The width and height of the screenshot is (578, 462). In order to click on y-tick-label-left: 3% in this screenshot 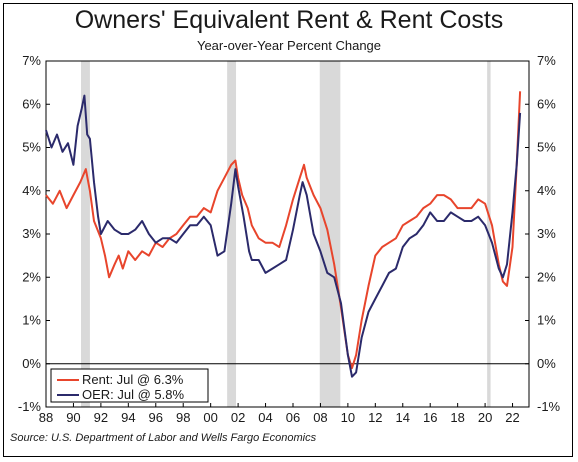, I will do `click(31, 233)`.